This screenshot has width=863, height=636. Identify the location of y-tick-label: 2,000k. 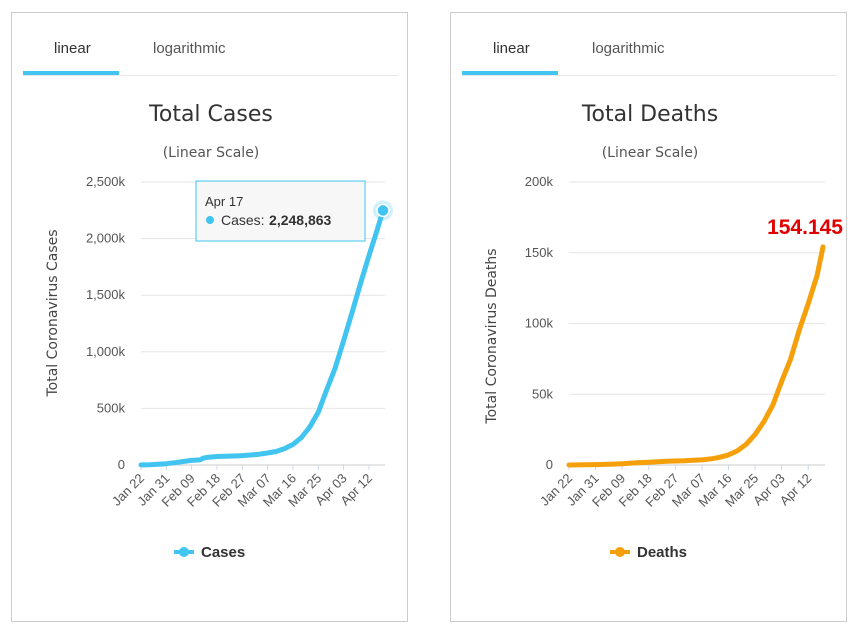
(106, 238).